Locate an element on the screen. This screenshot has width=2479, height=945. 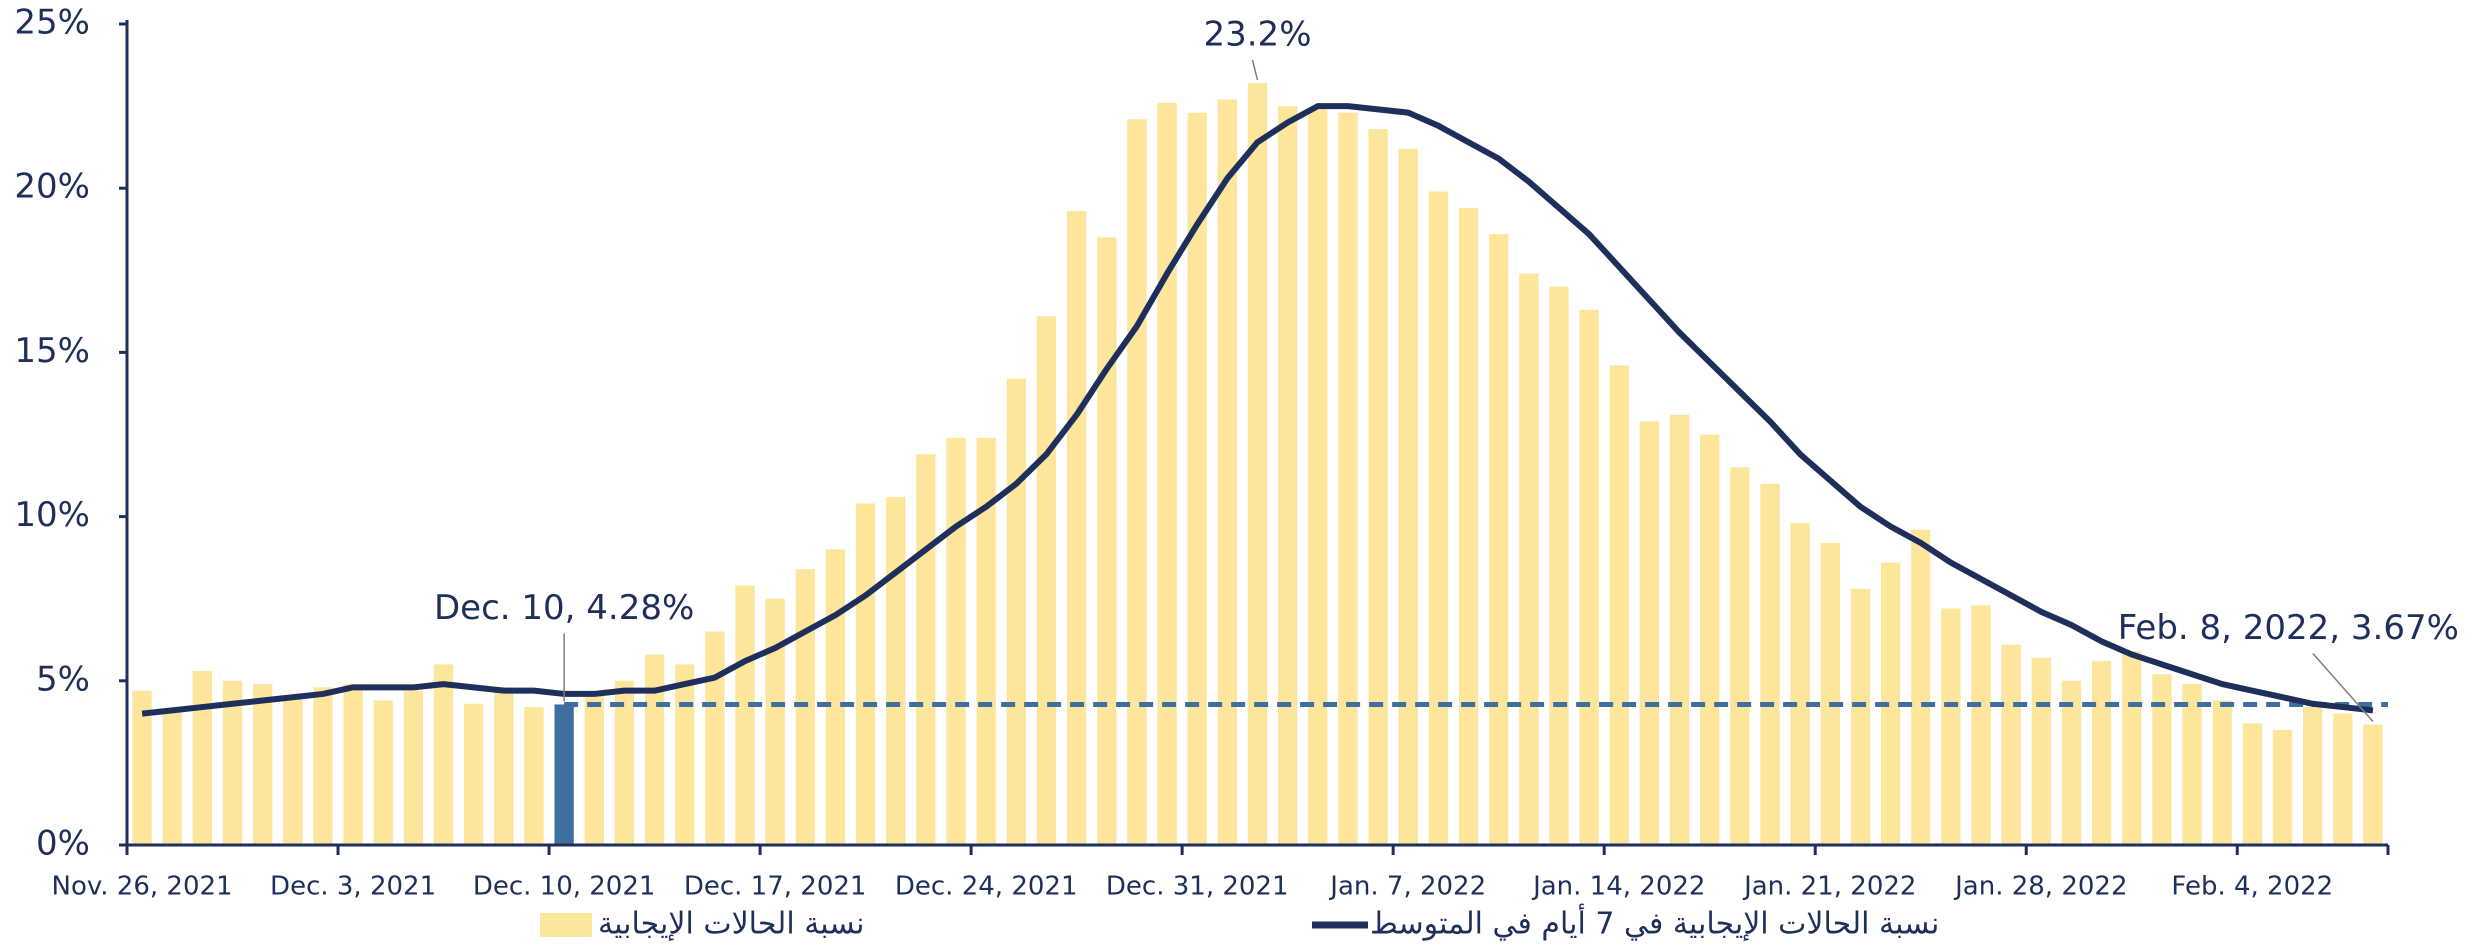
y-tick-label: 10% is located at coordinates (52, 515).